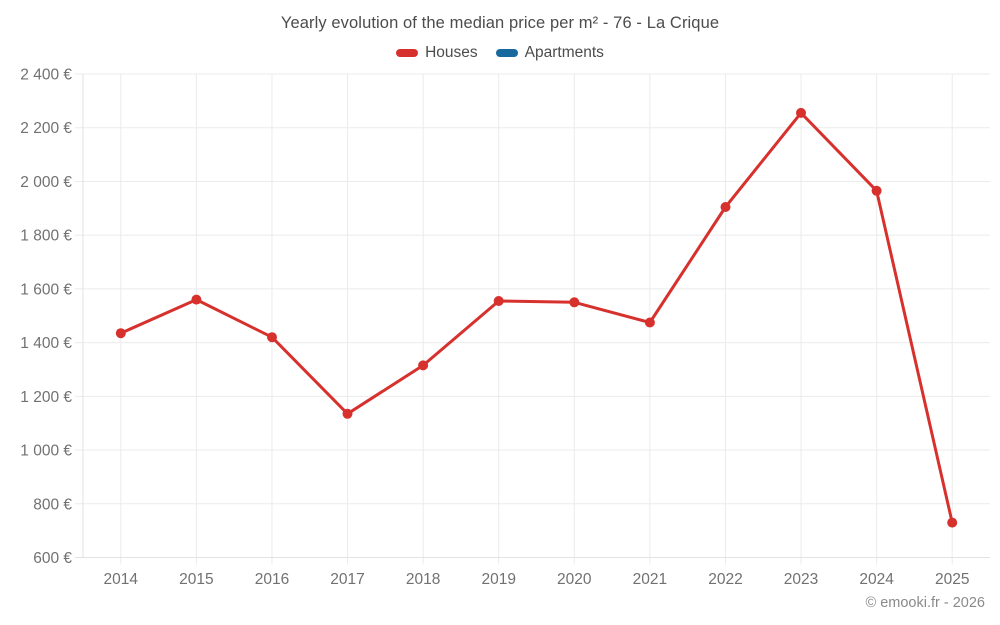  I want to click on legend-item-apartments: Apartments, so click(549, 53).